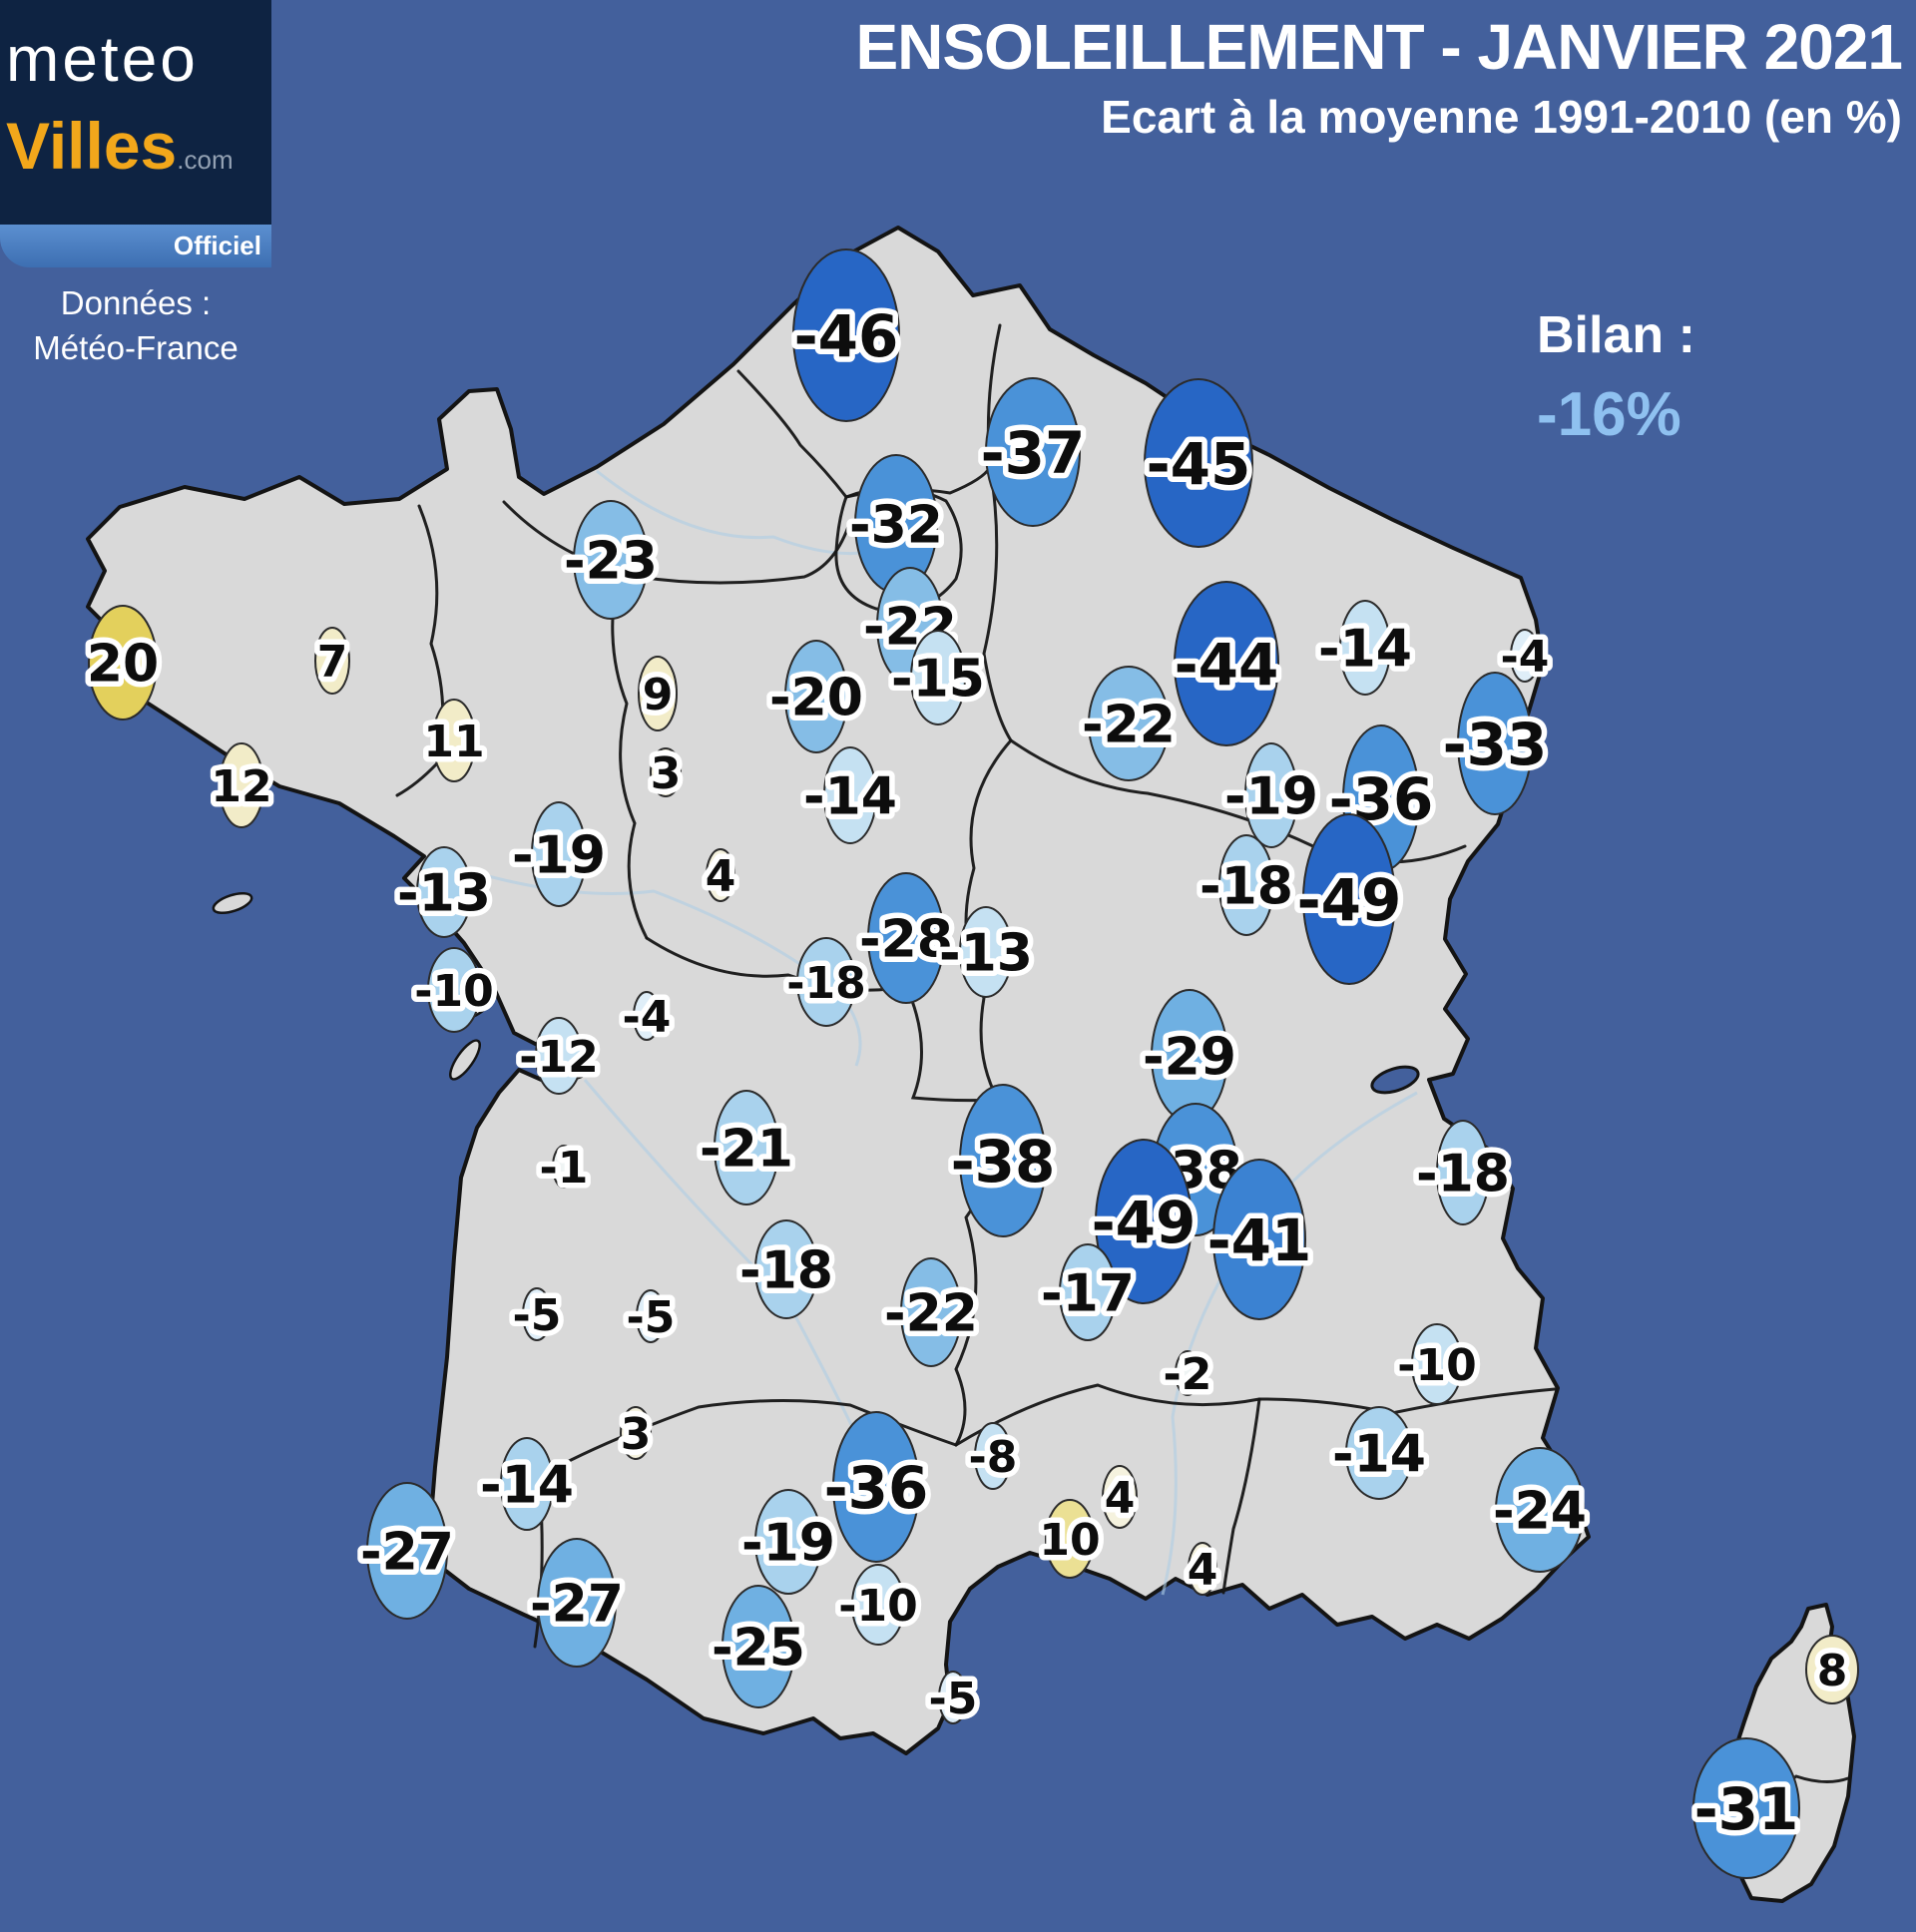  What do you see at coordinates (232, 903) in the screenshot?
I see `island-belle-ile` at bounding box center [232, 903].